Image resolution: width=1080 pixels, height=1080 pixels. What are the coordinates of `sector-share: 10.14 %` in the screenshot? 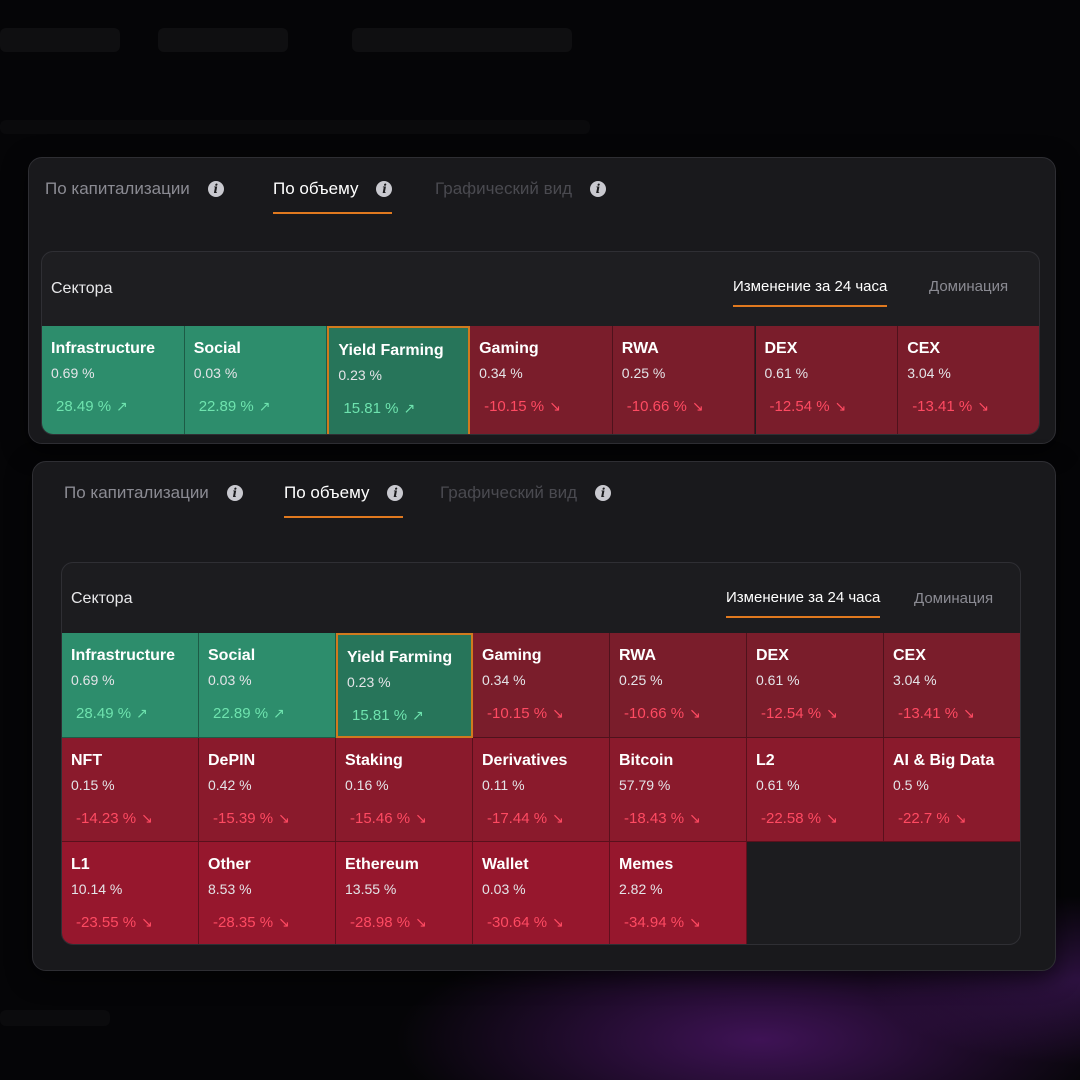 It's located at (97, 889).